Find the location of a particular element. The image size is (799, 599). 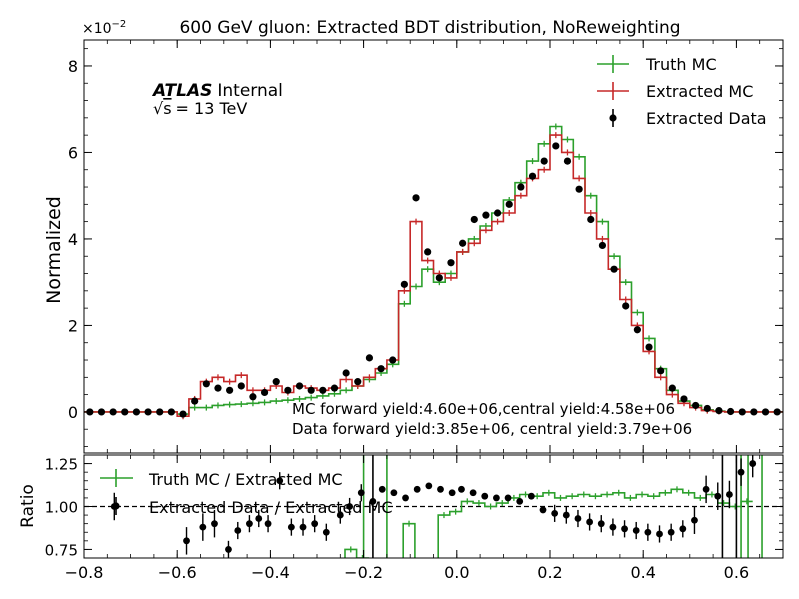

sqrt-s-label: s is located at coordinates (167, 108).